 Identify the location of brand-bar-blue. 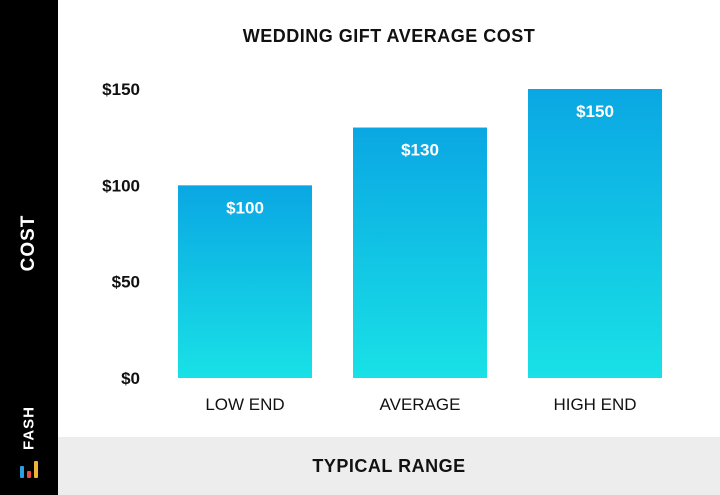
(22, 472).